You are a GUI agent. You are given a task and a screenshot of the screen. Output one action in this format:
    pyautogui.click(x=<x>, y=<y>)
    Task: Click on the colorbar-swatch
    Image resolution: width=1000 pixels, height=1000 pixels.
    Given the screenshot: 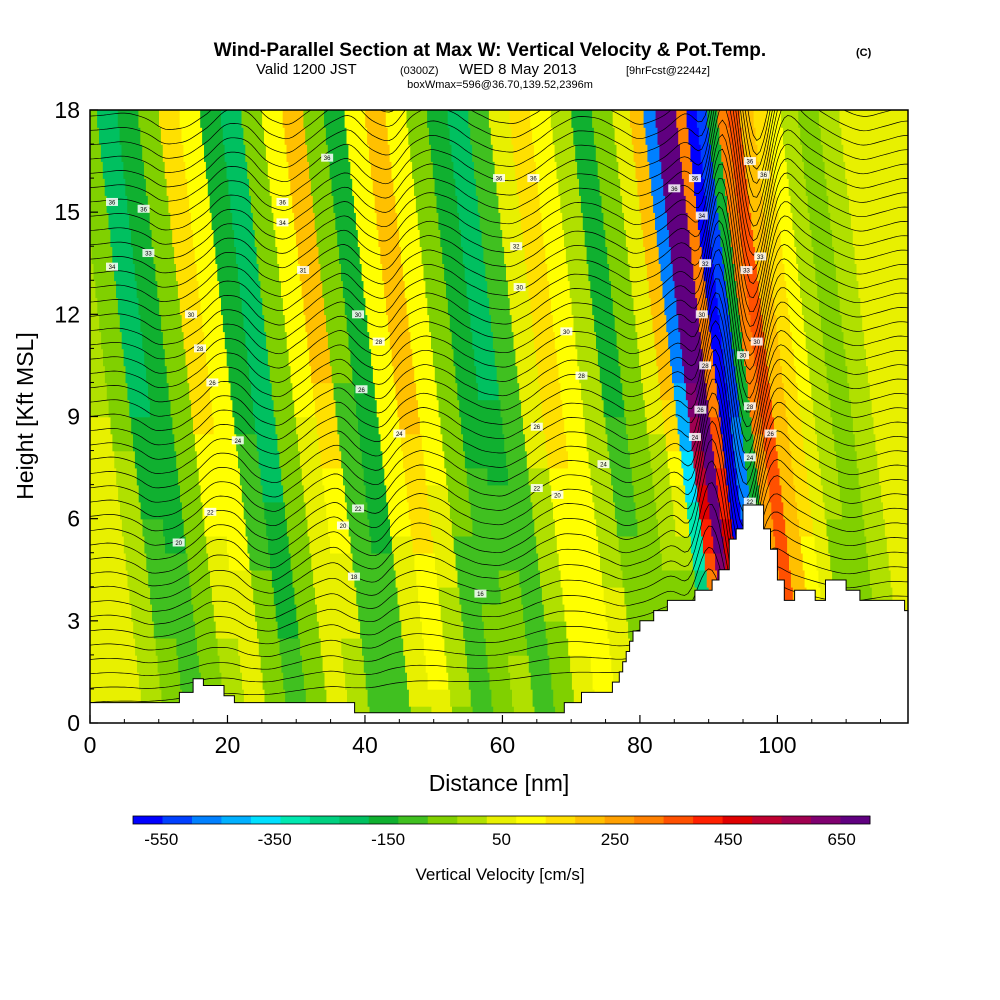 What is the action you would take?
    pyautogui.click(x=207, y=820)
    